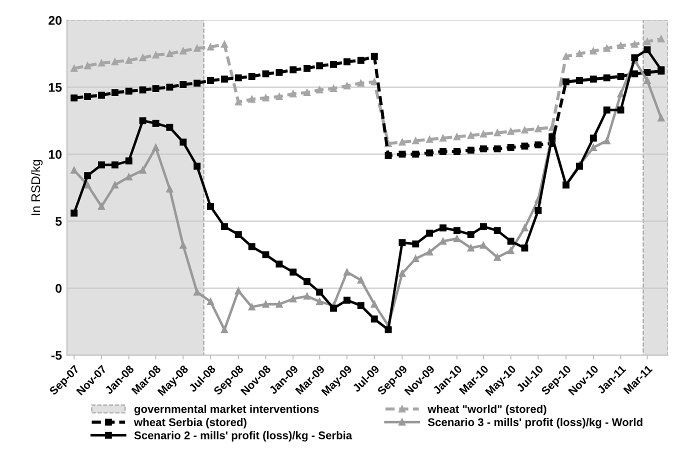  What do you see at coordinates (55, 20) in the screenshot?
I see `y-tick-label: 20` at bounding box center [55, 20].